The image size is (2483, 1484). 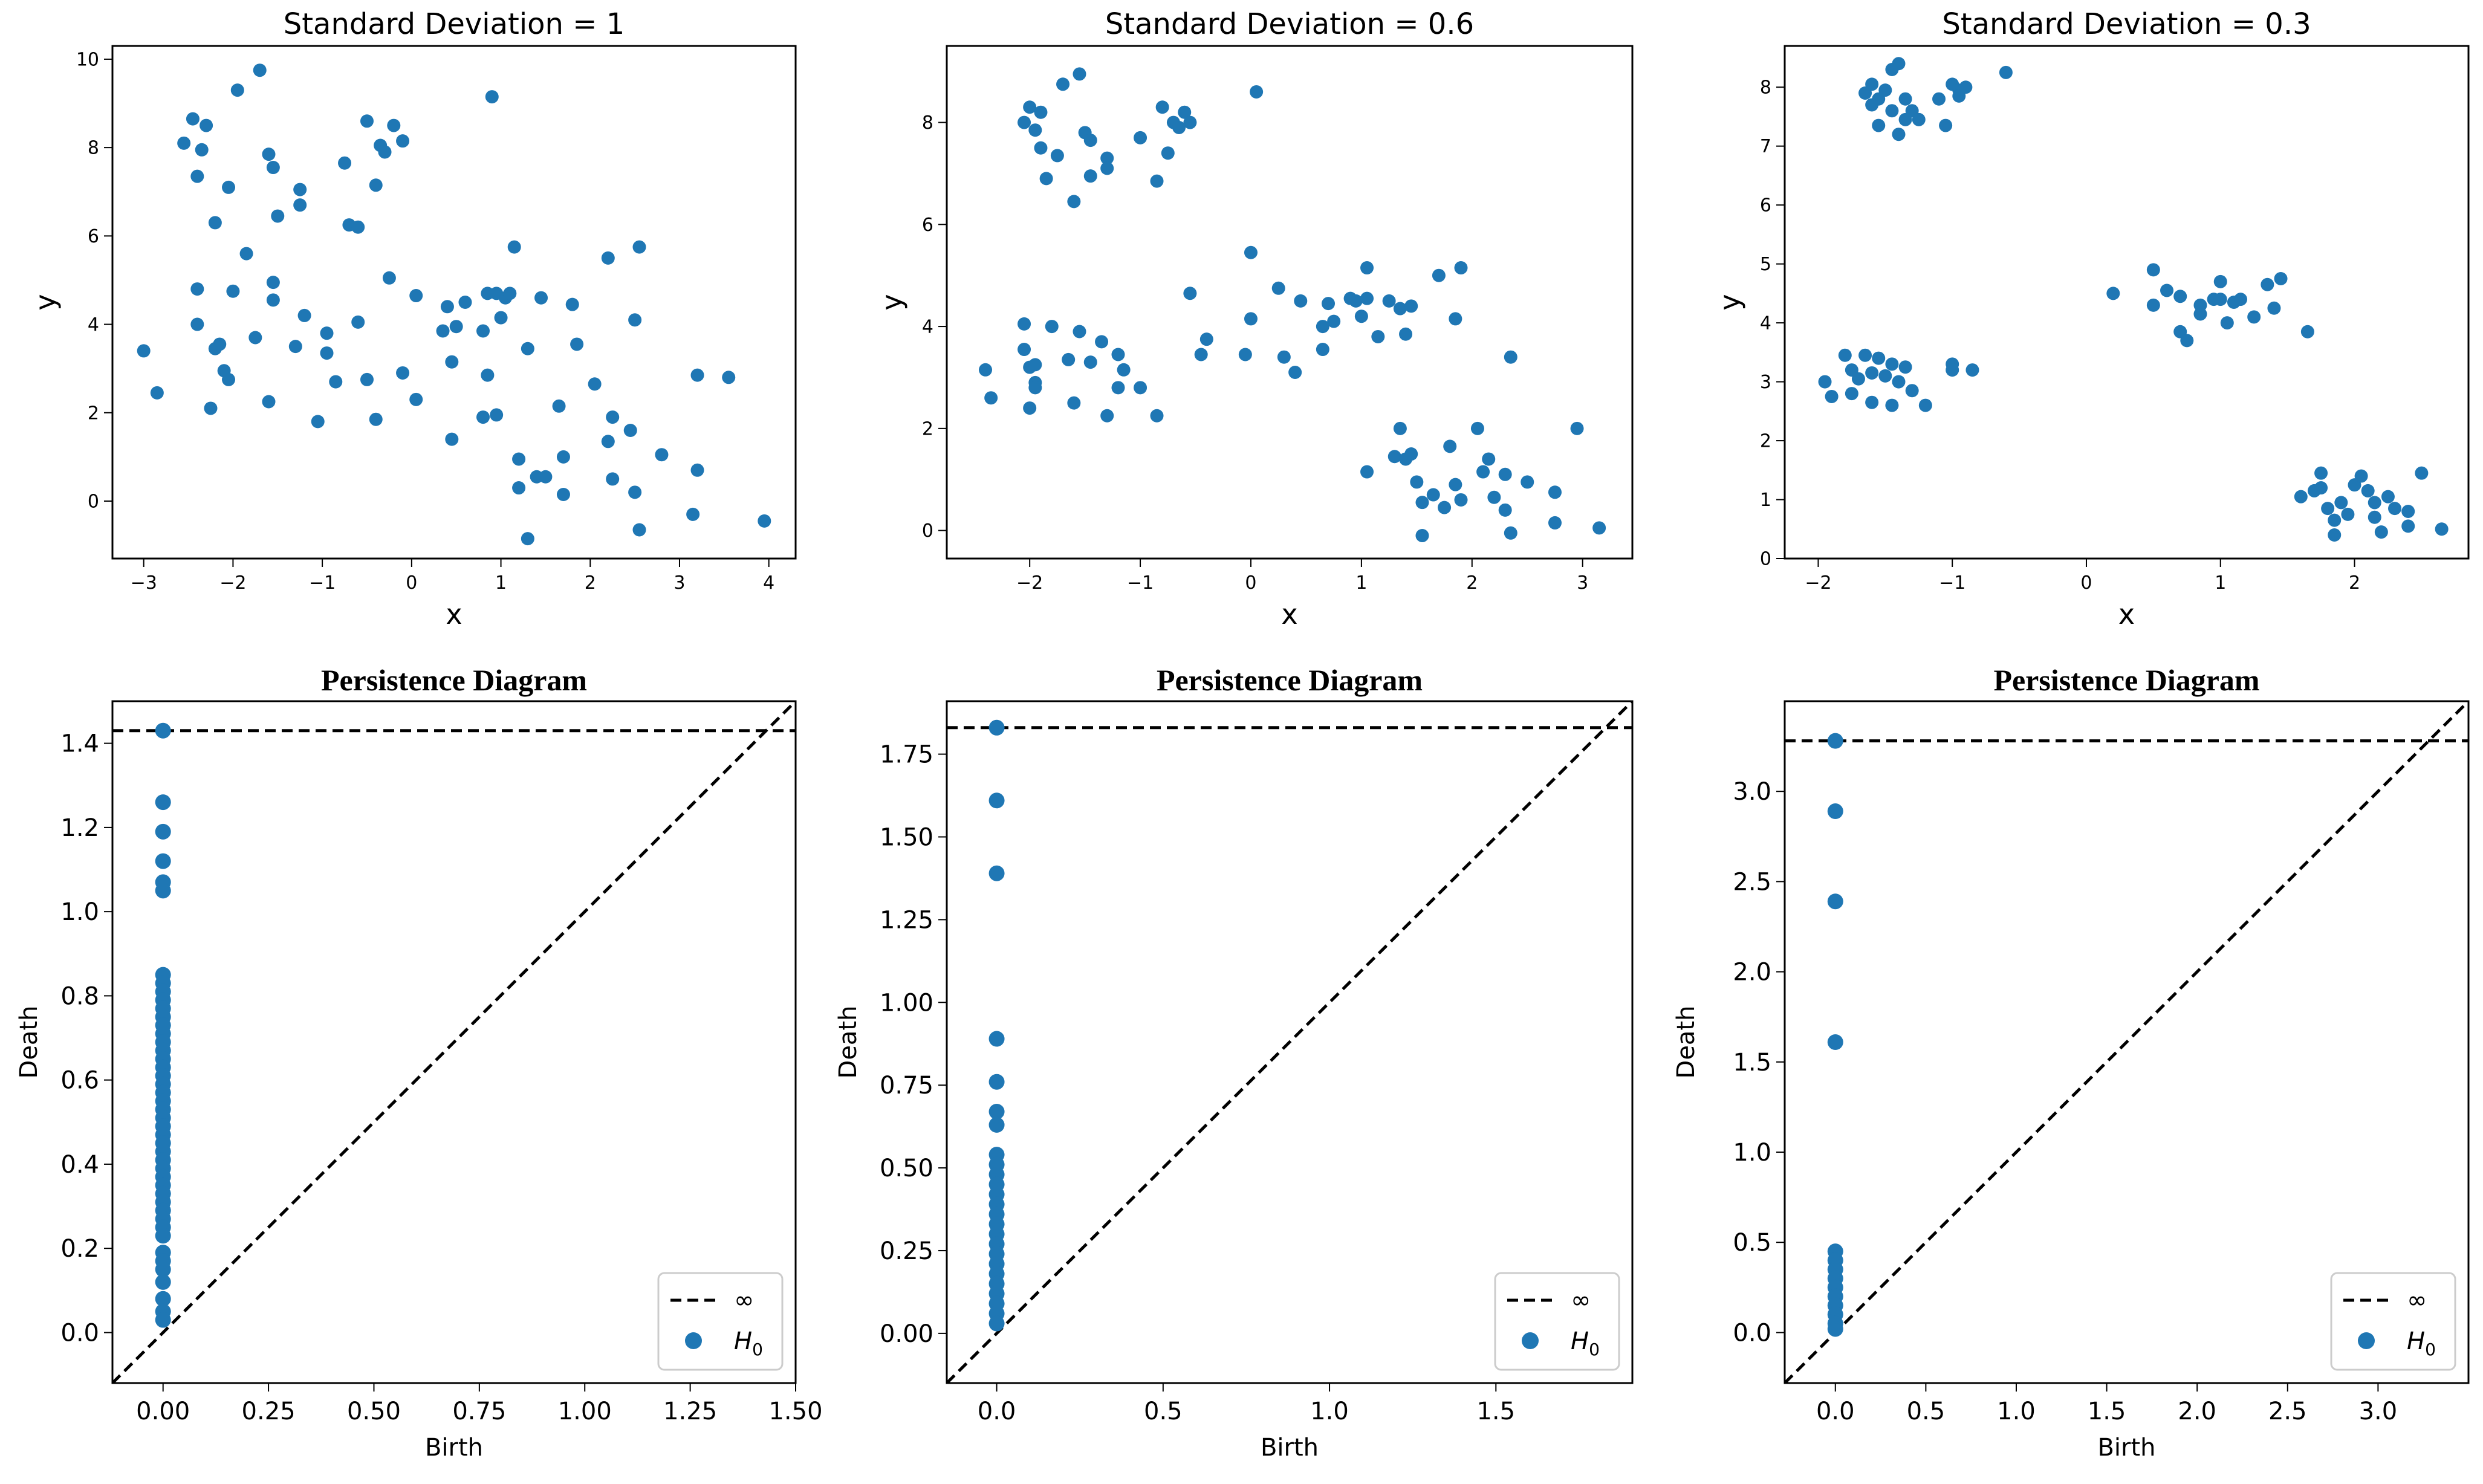 What do you see at coordinates (690, 1412) in the screenshot?
I see `x-tick-label: 1.25` at bounding box center [690, 1412].